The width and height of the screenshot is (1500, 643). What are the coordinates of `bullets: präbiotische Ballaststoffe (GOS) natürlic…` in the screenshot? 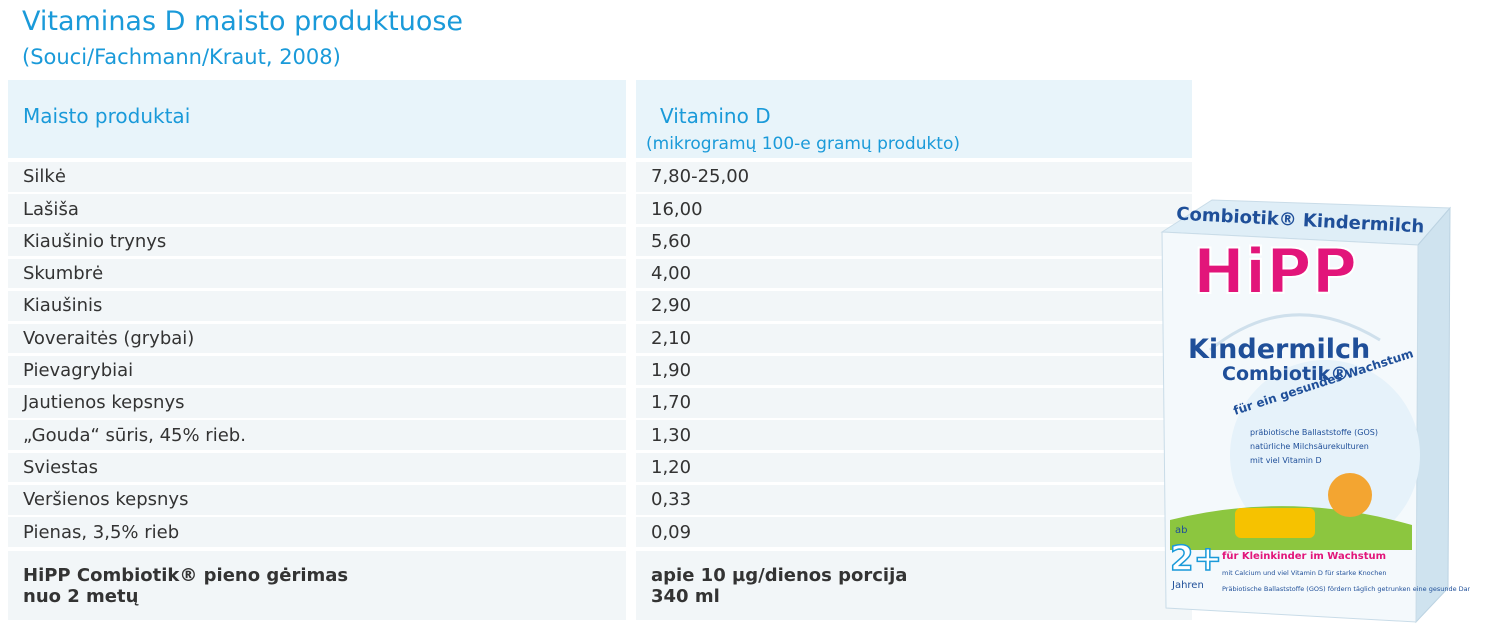 It's located at (1314, 446).